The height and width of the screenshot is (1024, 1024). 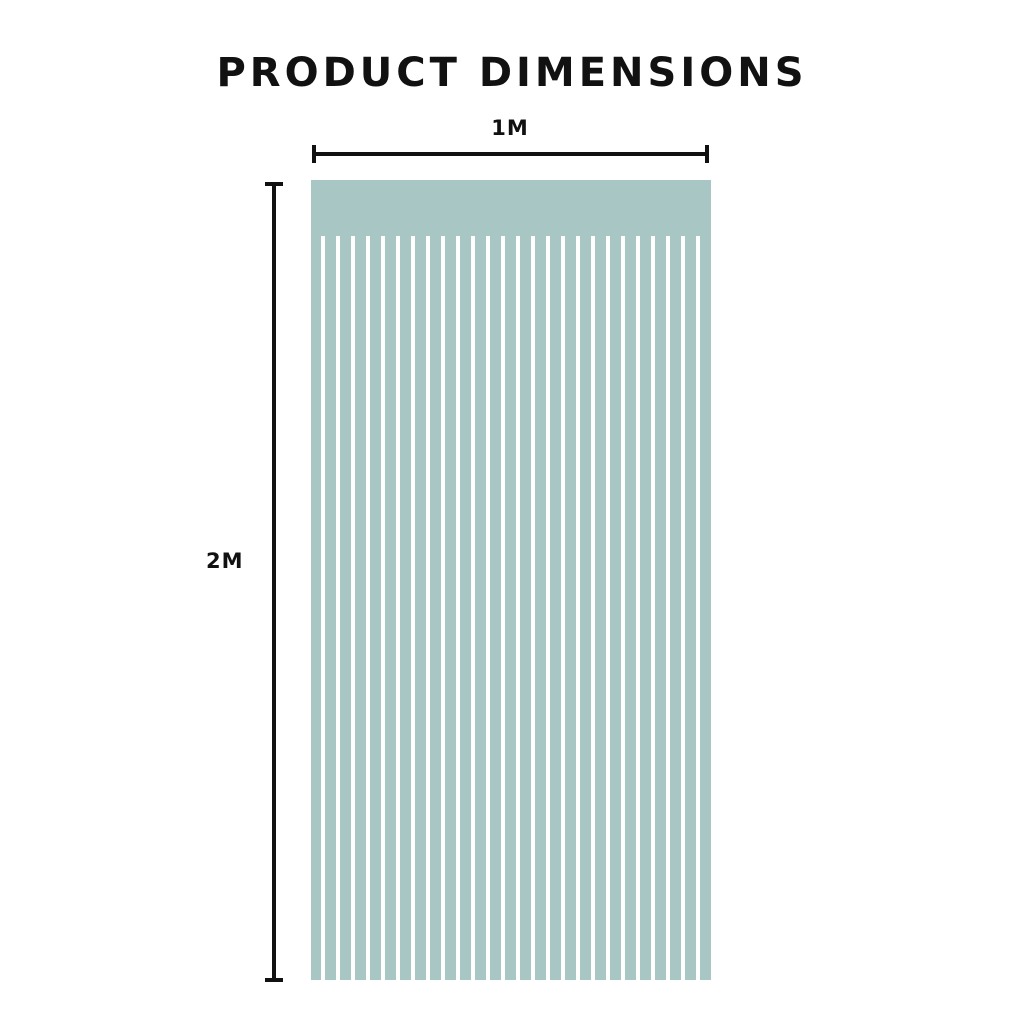 What do you see at coordinates (510, 128) in the screenshot?
I see `width-label: 1M` at bounding box center [510, 128].